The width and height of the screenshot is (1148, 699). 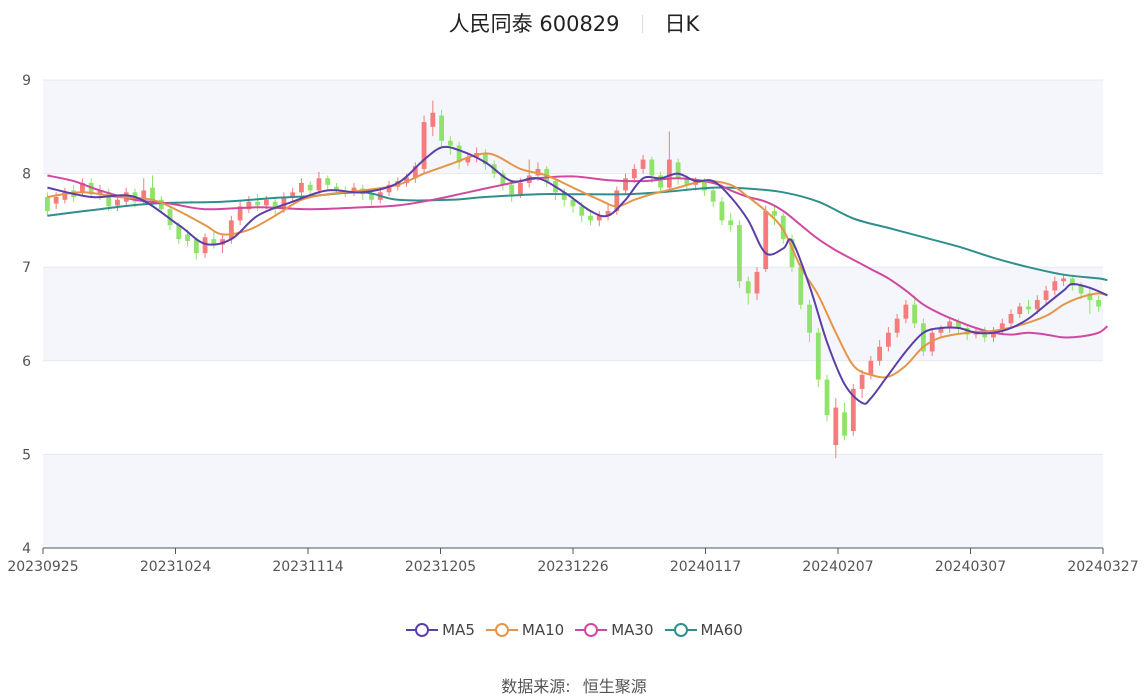 What do you see at coordinates (175, 567) in the screenshot?
I see `x-tick-label: 20231024` at bounding box center [175, 567].